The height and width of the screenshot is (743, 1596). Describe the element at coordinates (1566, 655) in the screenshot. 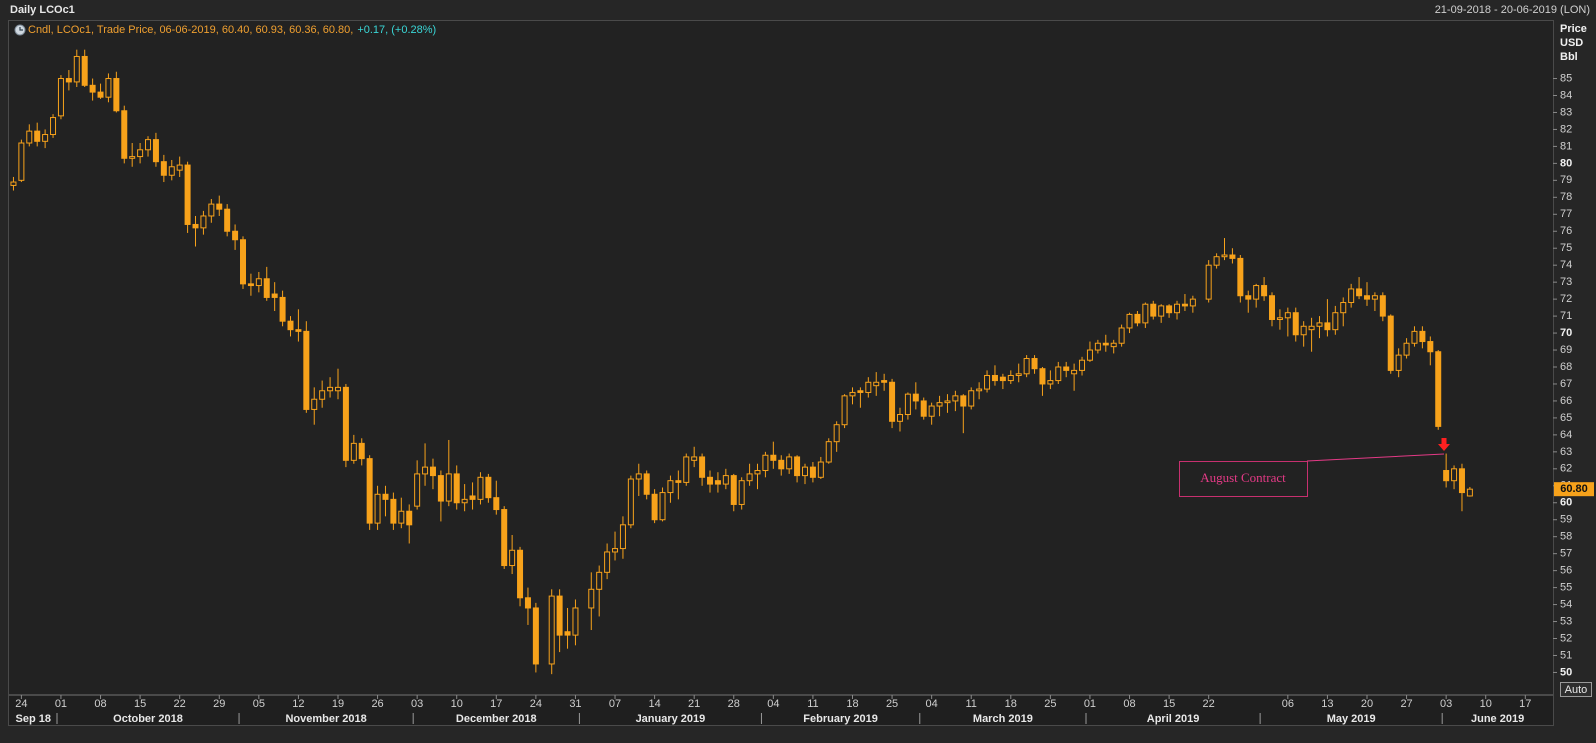

I see `y-tick-label: 51` at that location.